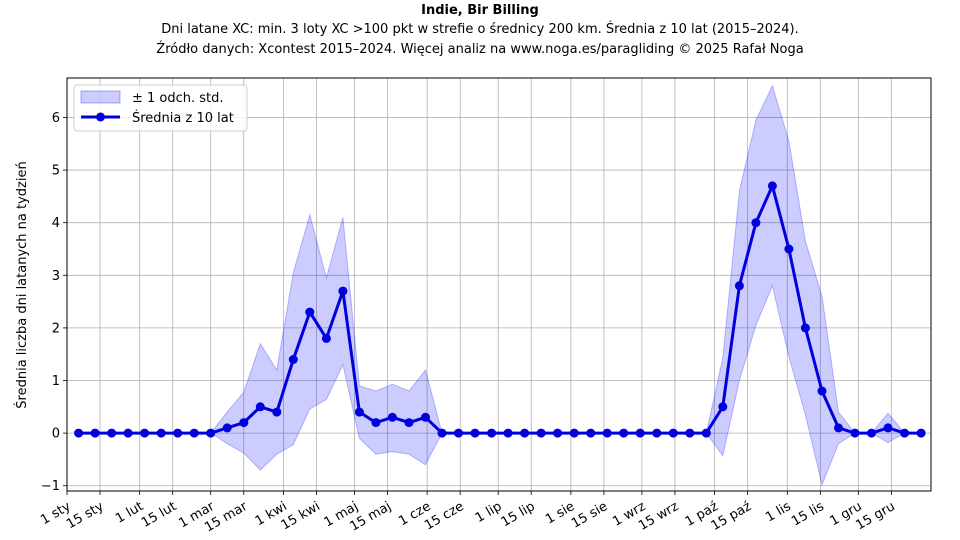  Describe the element at coordinates (56, 434) in the screenshot. I see `y-tick-label: 0` at that location.